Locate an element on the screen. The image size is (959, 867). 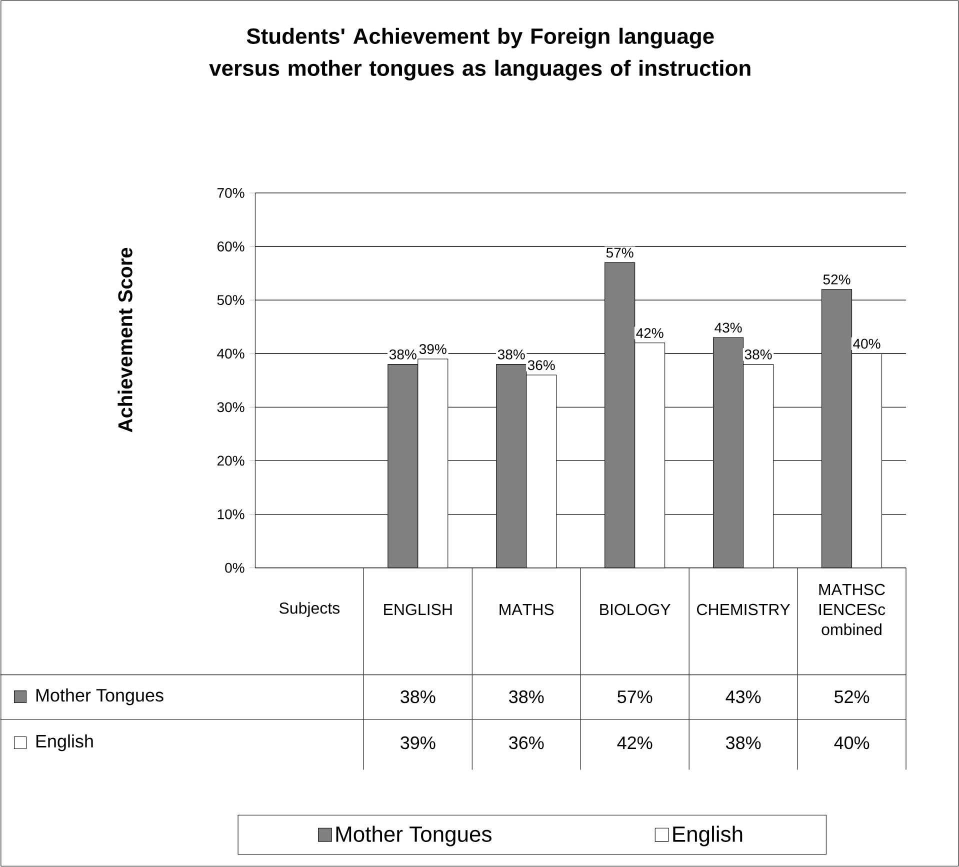
text: 39% is located at coordinates (432, 349).